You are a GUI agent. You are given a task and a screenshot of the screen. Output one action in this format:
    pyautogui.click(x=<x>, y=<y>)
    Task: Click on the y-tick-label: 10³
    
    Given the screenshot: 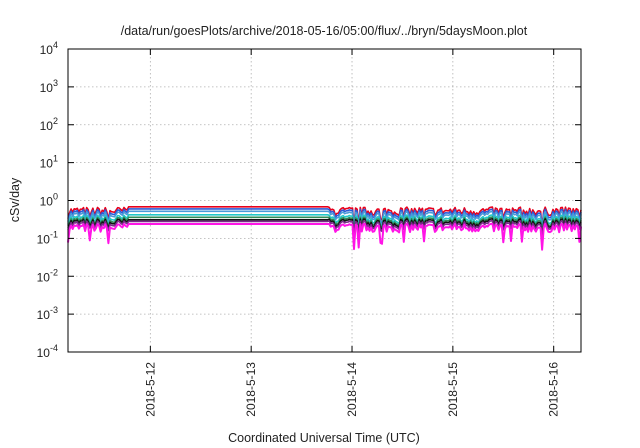 What is the action you would take?
    pyautogui.click(x=49, y=86)
    